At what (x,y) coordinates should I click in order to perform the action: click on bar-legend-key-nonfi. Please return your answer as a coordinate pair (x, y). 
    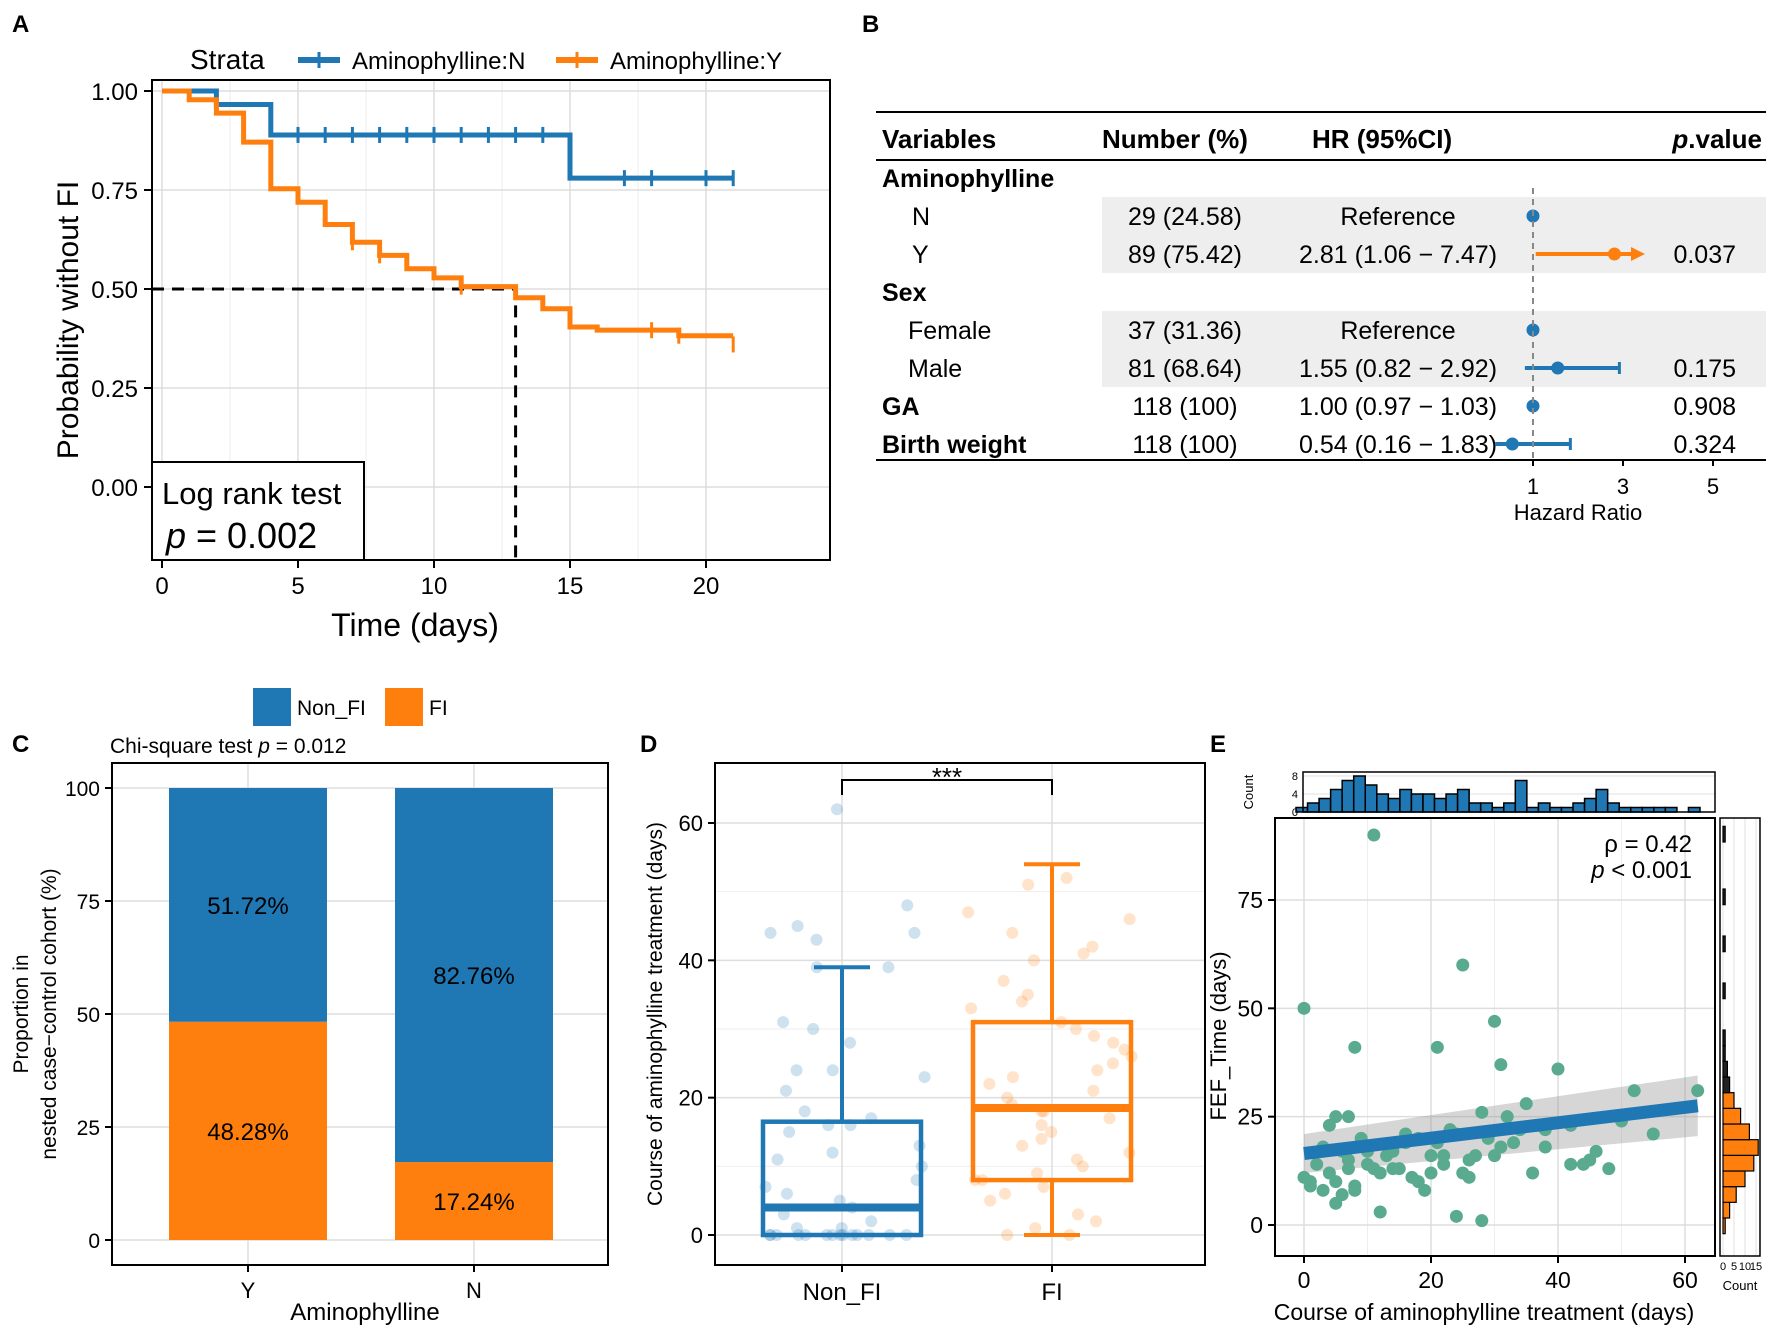
    Looking at the image, I should click on (272, 707).